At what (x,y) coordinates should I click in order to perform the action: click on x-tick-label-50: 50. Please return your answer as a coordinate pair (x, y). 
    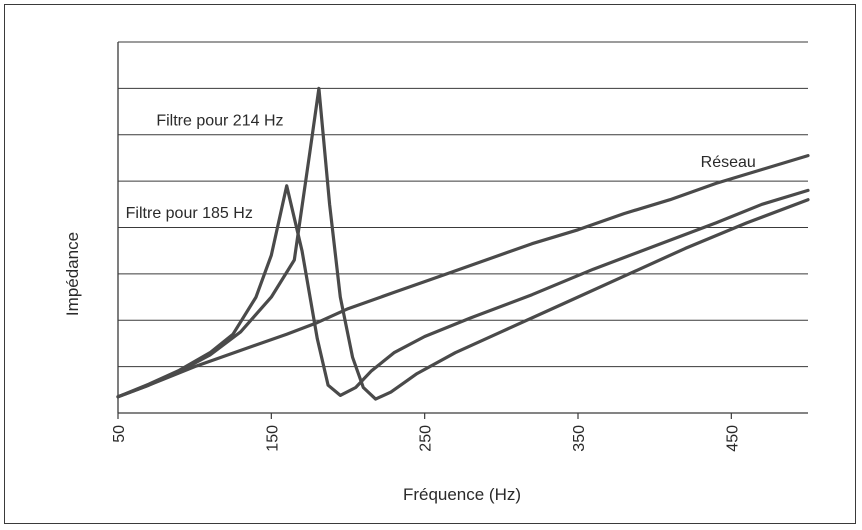
    Looking at the image, I should click on (119, 434).